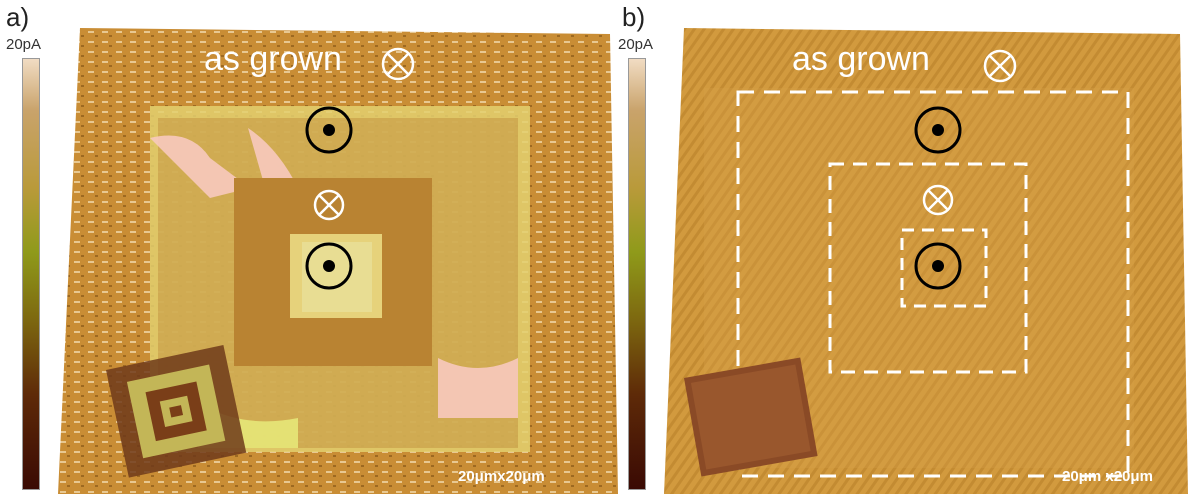  Describe the element at coordinates (176, 411) in the screenshot. I see `inset-3d-view-a` at that location.